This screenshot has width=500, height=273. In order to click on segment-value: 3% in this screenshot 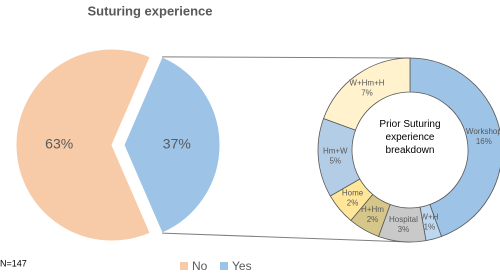, I will do `click(404, 229)`.